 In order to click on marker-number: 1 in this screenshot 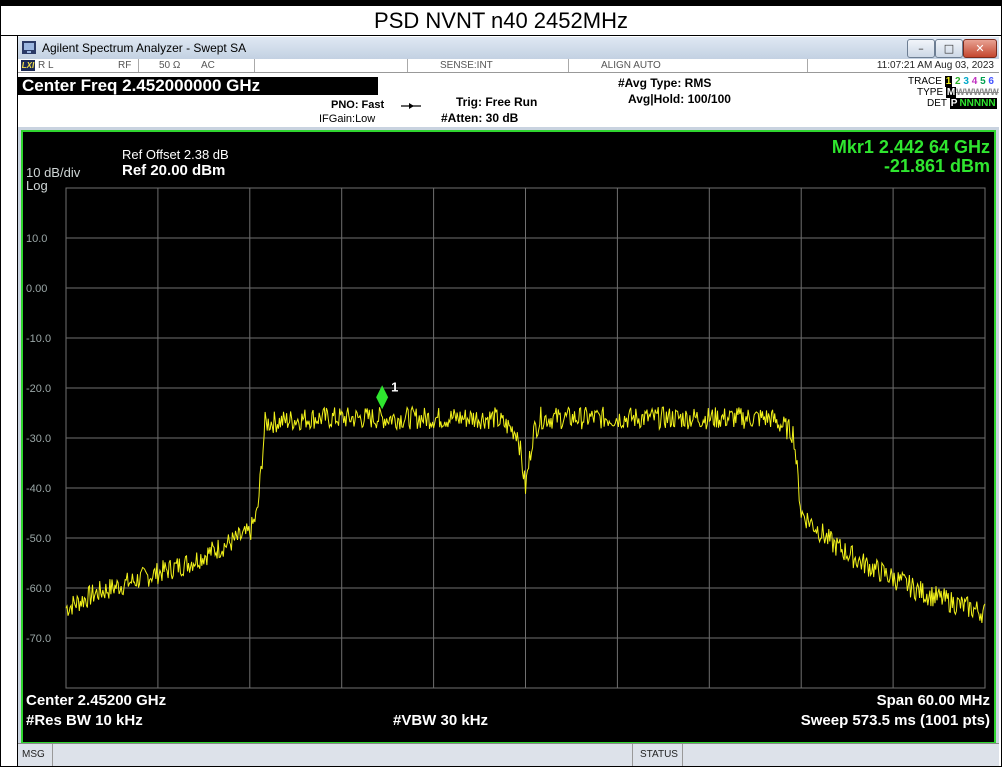, I will do `click(394, 386)`.